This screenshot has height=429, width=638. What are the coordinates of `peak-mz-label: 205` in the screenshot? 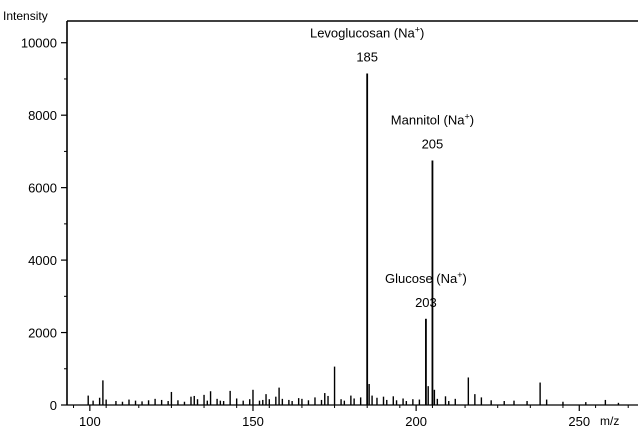 It's located at (433, 143).